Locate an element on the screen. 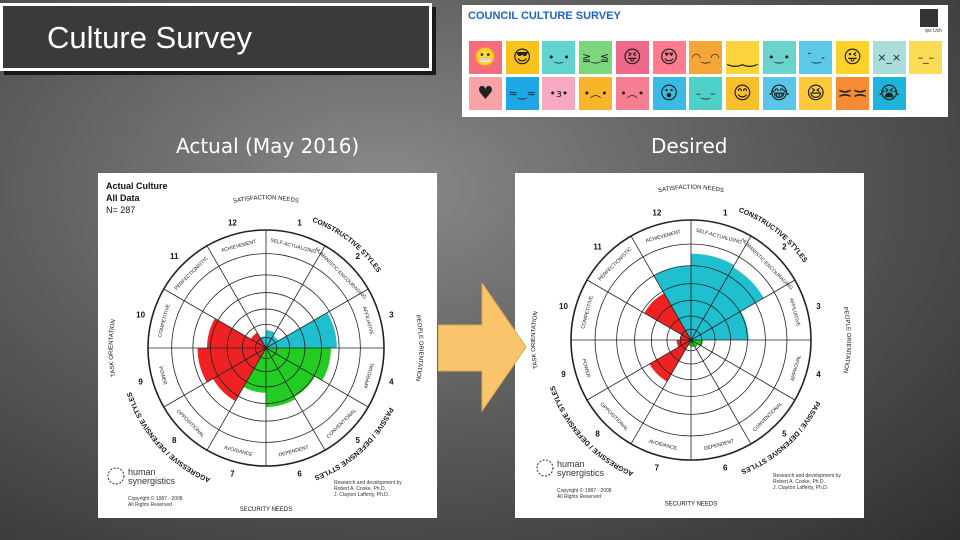  emoji-face-icon: 😬 is located at coordinates (485, 57).